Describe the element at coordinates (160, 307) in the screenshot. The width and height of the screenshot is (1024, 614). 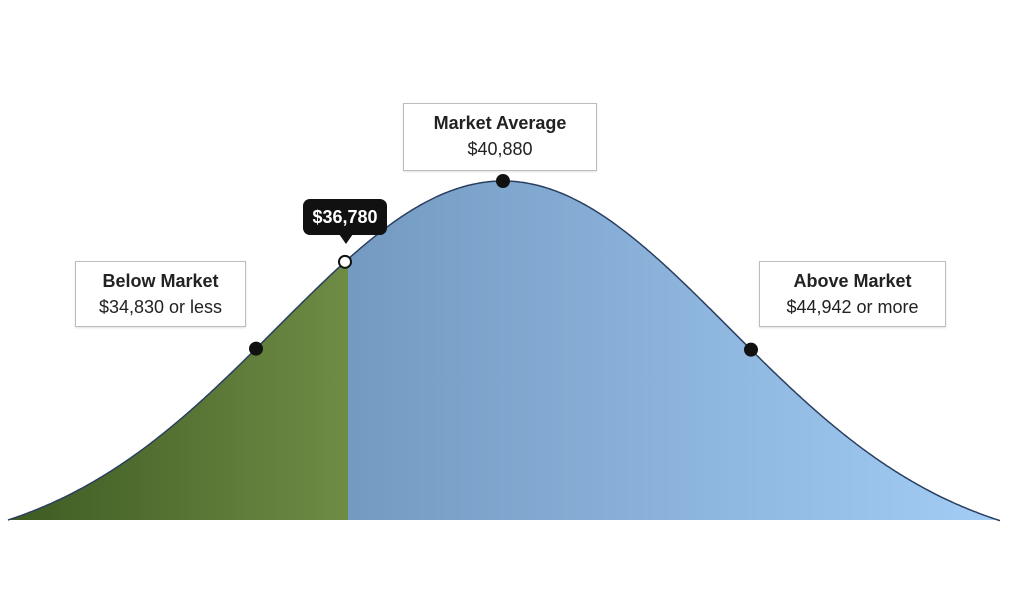
I see `below-market-value: $34,830 or less` at that location.